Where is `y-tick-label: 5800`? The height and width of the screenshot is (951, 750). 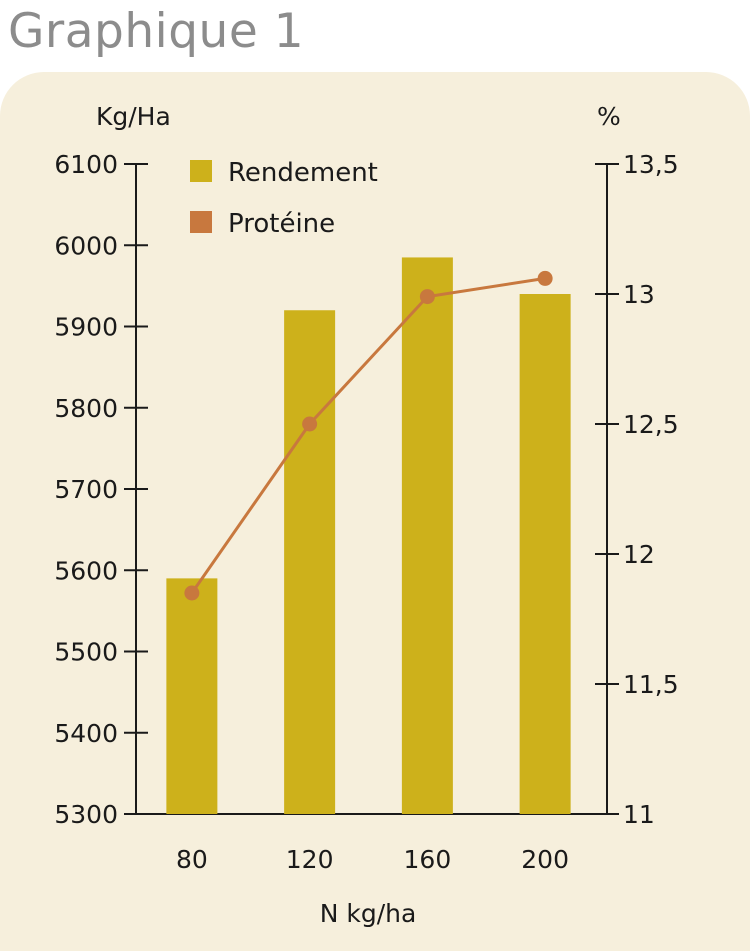 y-tick-label: 5800 is located at coordinates (86, 408).